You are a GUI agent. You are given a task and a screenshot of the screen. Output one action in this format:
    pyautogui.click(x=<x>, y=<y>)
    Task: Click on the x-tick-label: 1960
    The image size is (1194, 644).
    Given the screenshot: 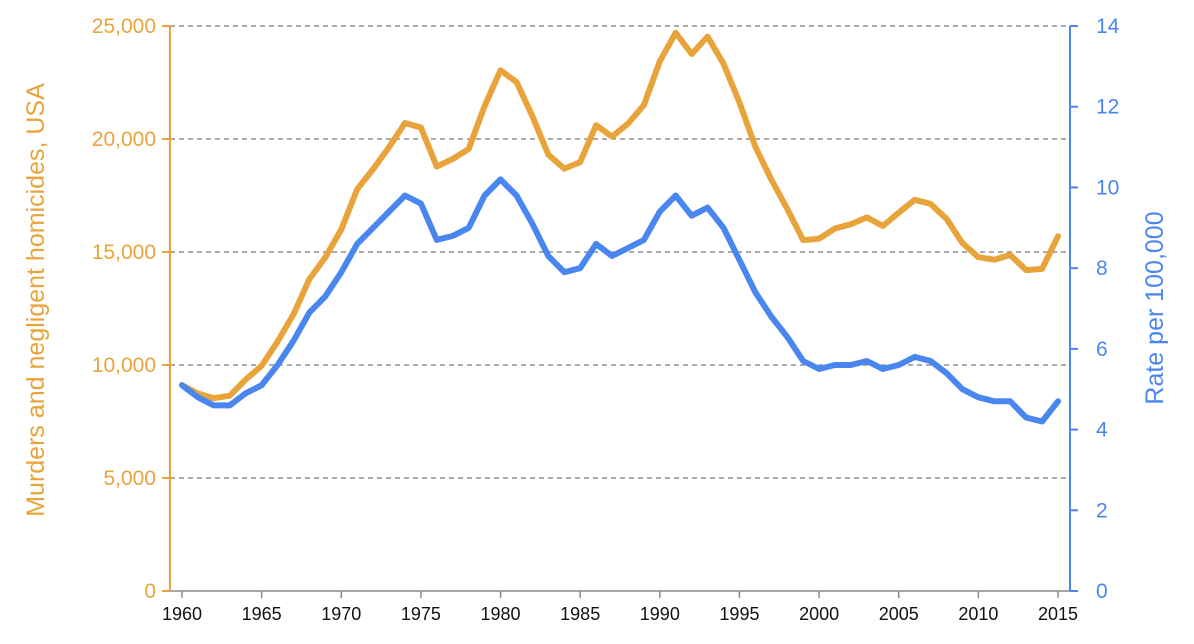 What is the action you would take?
    pyautogui.click(x=182, y=614)
    